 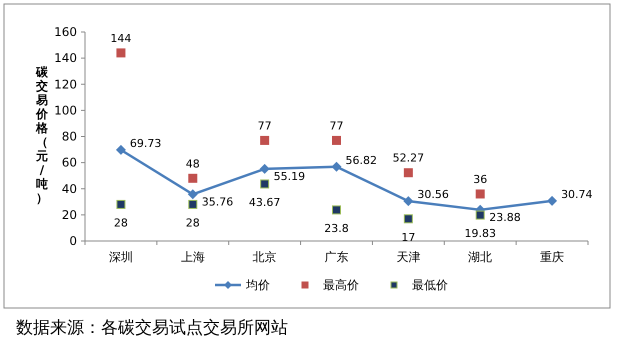 What do you see at coordinates (480, 179) in the screenshot?
I see `data-label: 36` at bounding box center [480, 179].